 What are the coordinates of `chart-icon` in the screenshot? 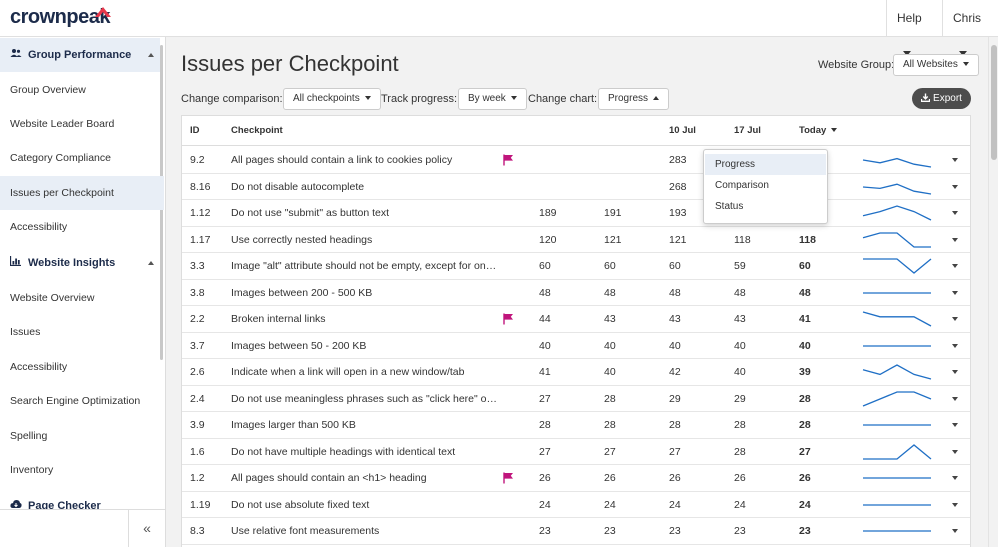 It's located at (15, 264).